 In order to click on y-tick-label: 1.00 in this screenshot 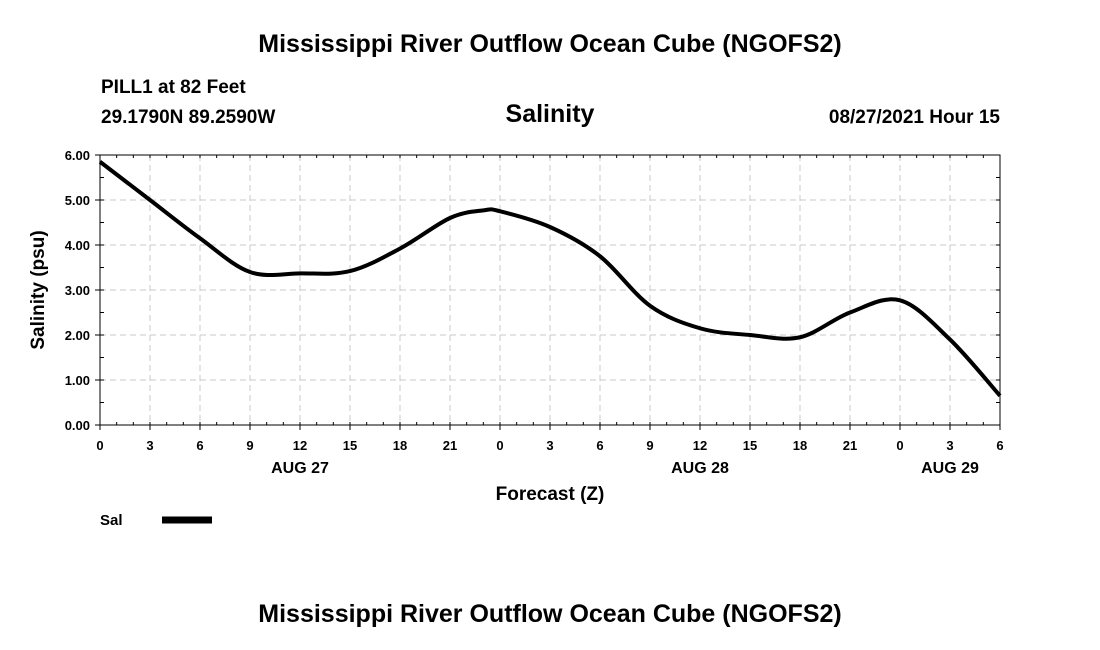, I will do `click(77, 380)`.